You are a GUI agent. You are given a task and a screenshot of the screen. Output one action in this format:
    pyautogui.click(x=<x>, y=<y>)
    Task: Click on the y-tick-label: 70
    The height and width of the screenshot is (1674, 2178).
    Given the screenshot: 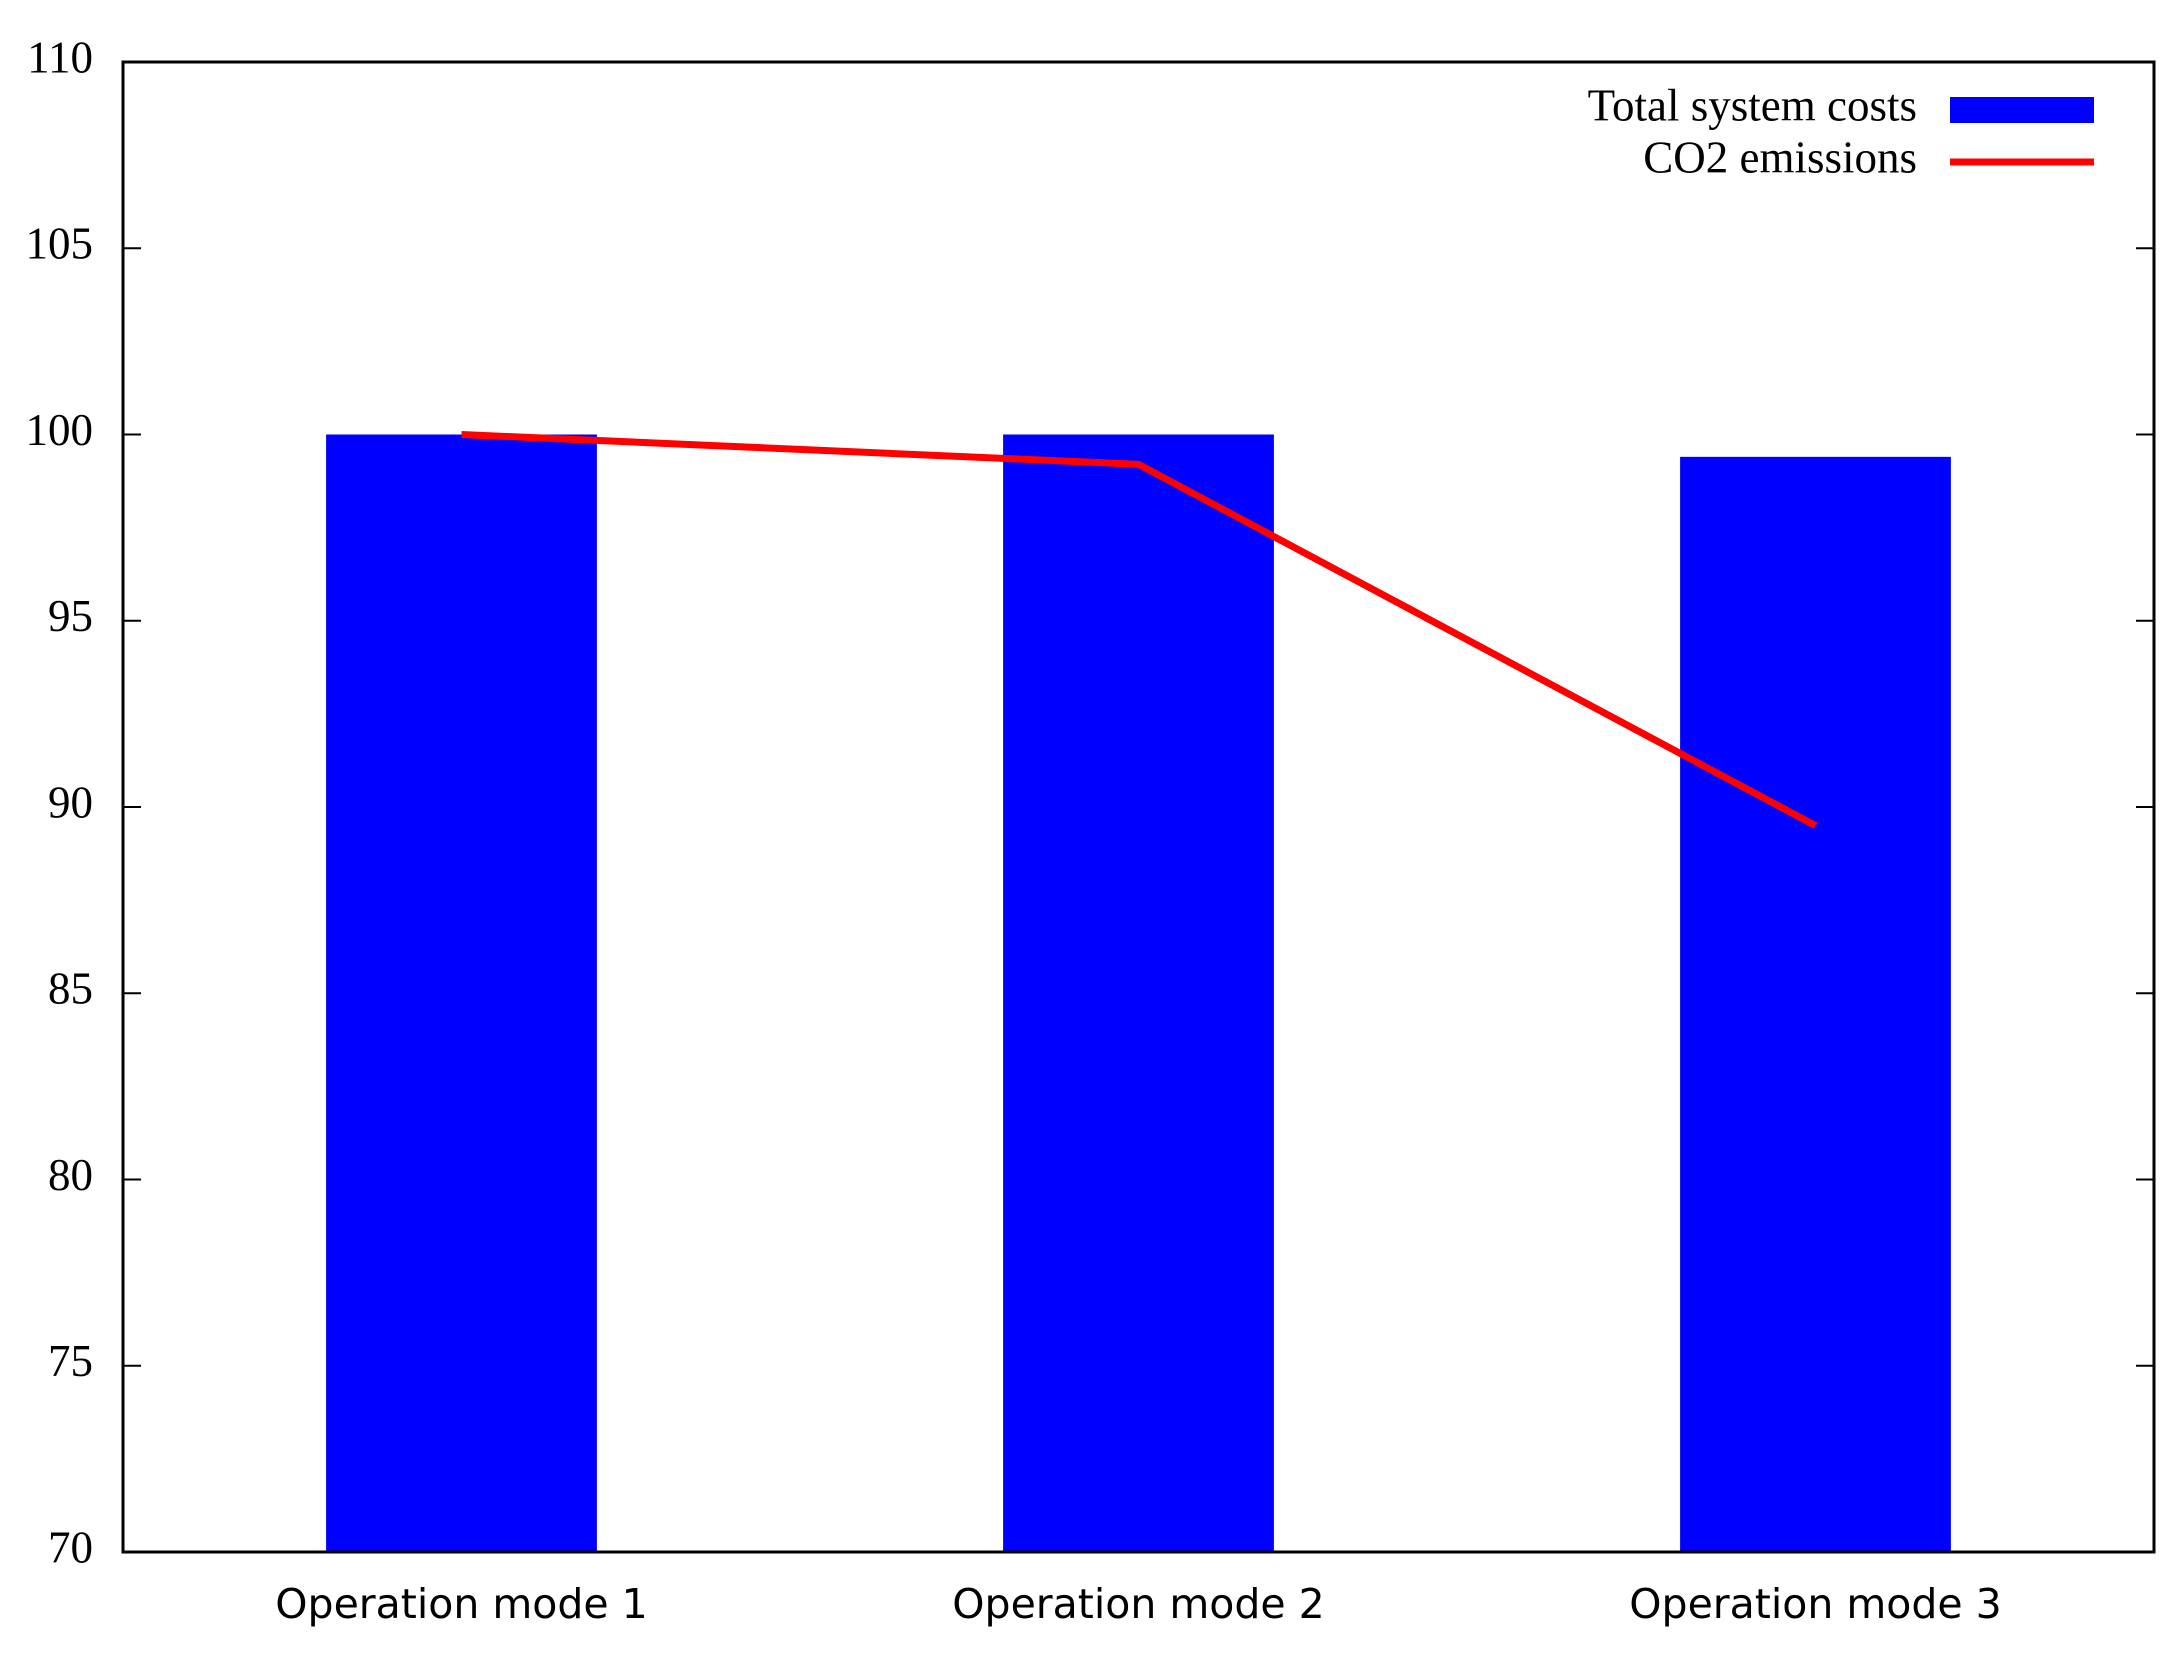 What is the action you would take?
    pyautogui.click(x=70, y=1547)
    